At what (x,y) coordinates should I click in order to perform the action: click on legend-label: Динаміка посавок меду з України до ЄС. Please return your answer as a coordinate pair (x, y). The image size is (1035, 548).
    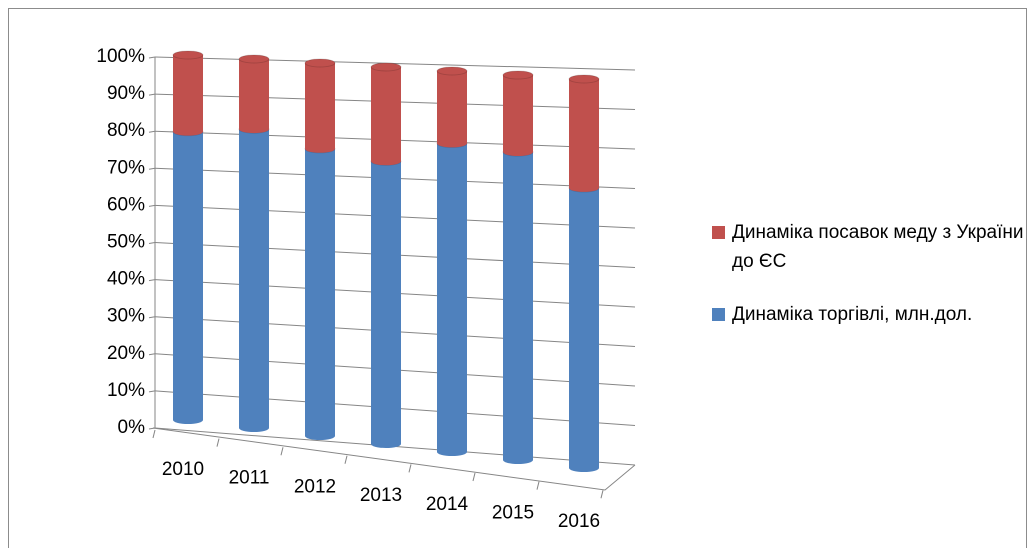
    Looking at the image, I should click on (878, 247).